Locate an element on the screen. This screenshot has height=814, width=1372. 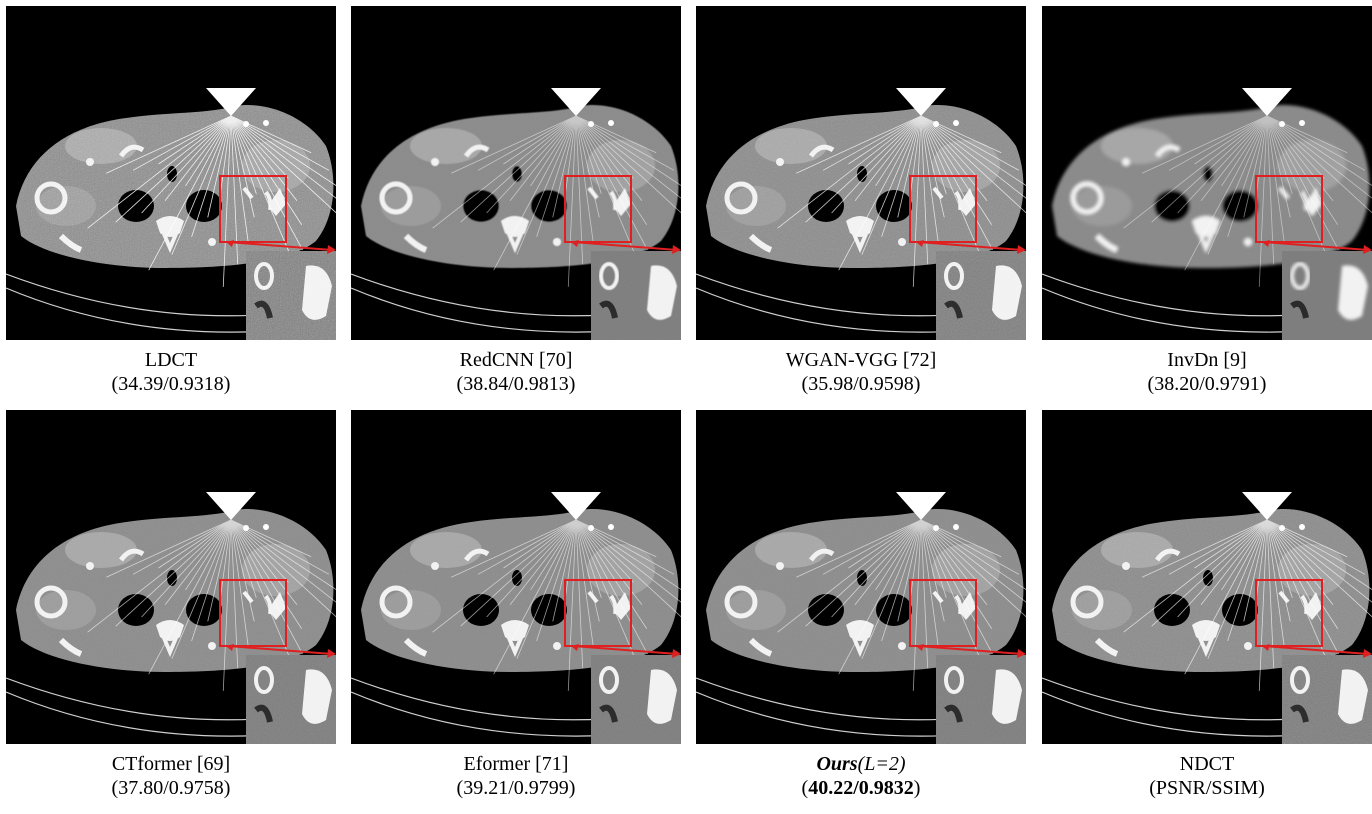
method-name: LDCT is located at coordinates (171, 360).